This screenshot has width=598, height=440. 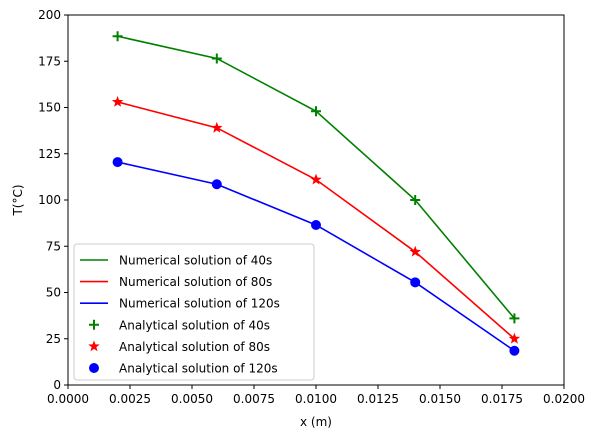 I want to click on legend-label: Numerical solution of 40s, so click(x=195, y=261).